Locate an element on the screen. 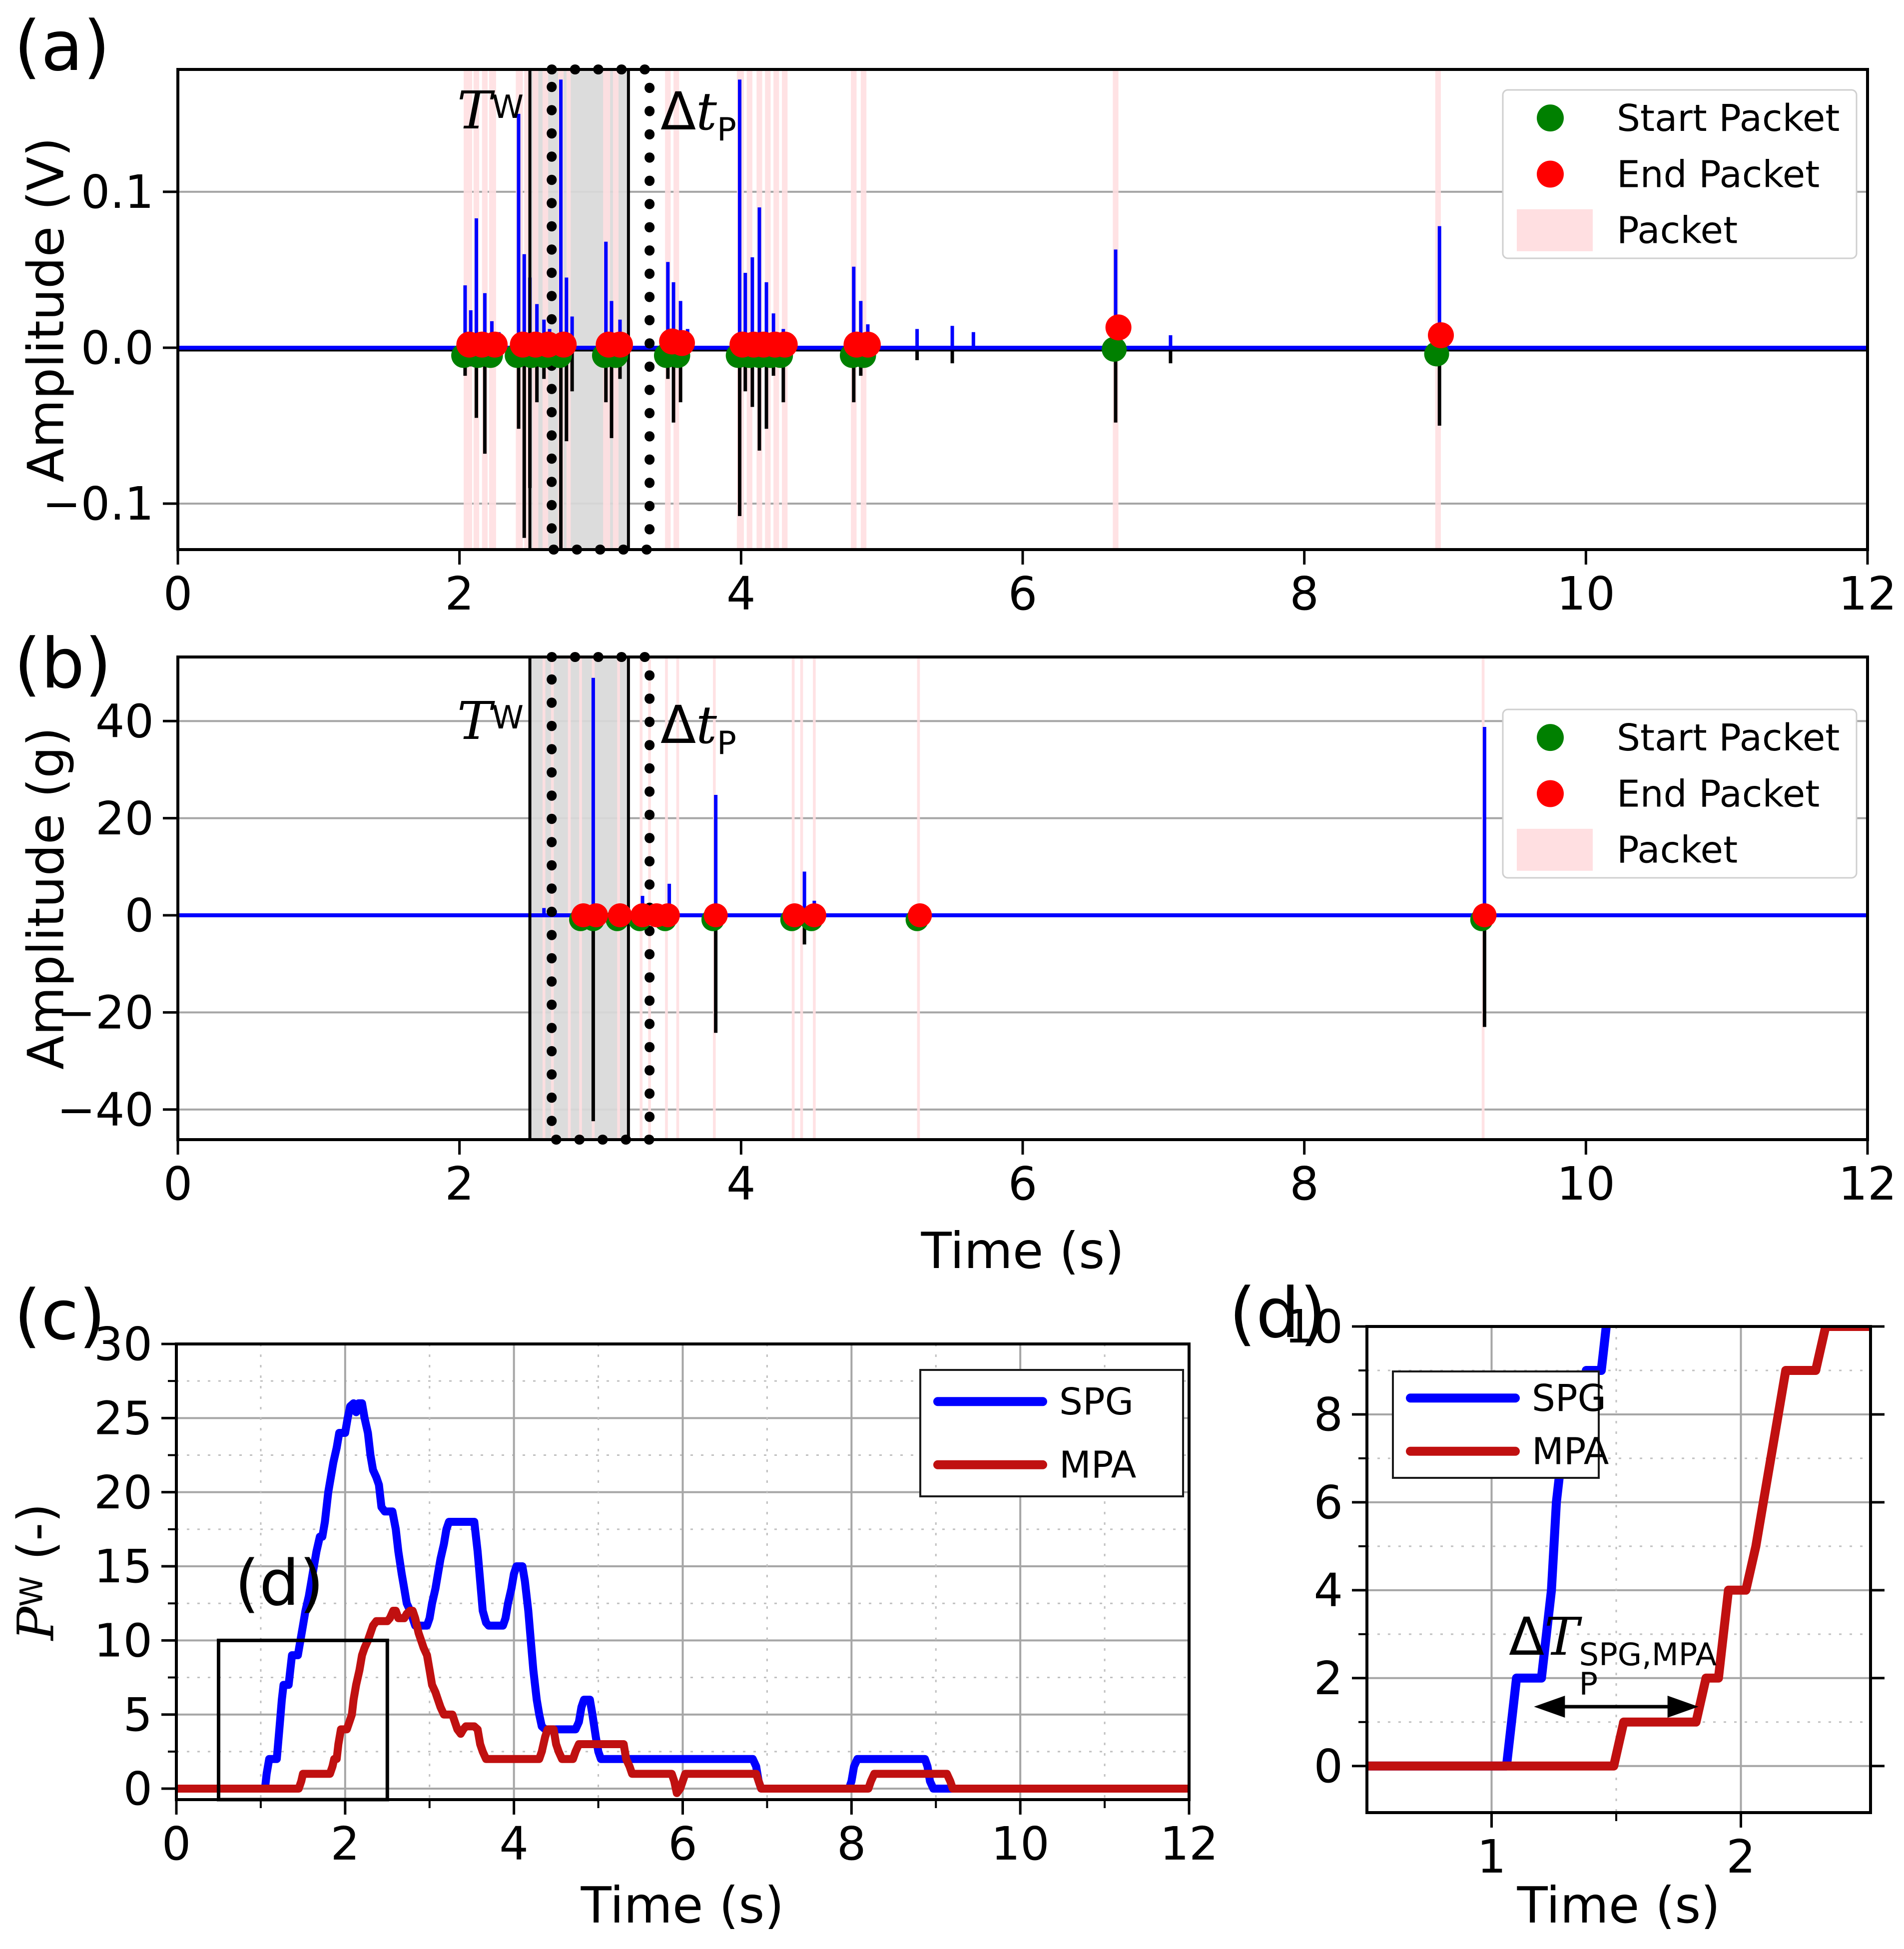 This screenshot has width=1904, height=1949. x-tick-label: 4 is located at coordinates (741, 1184).